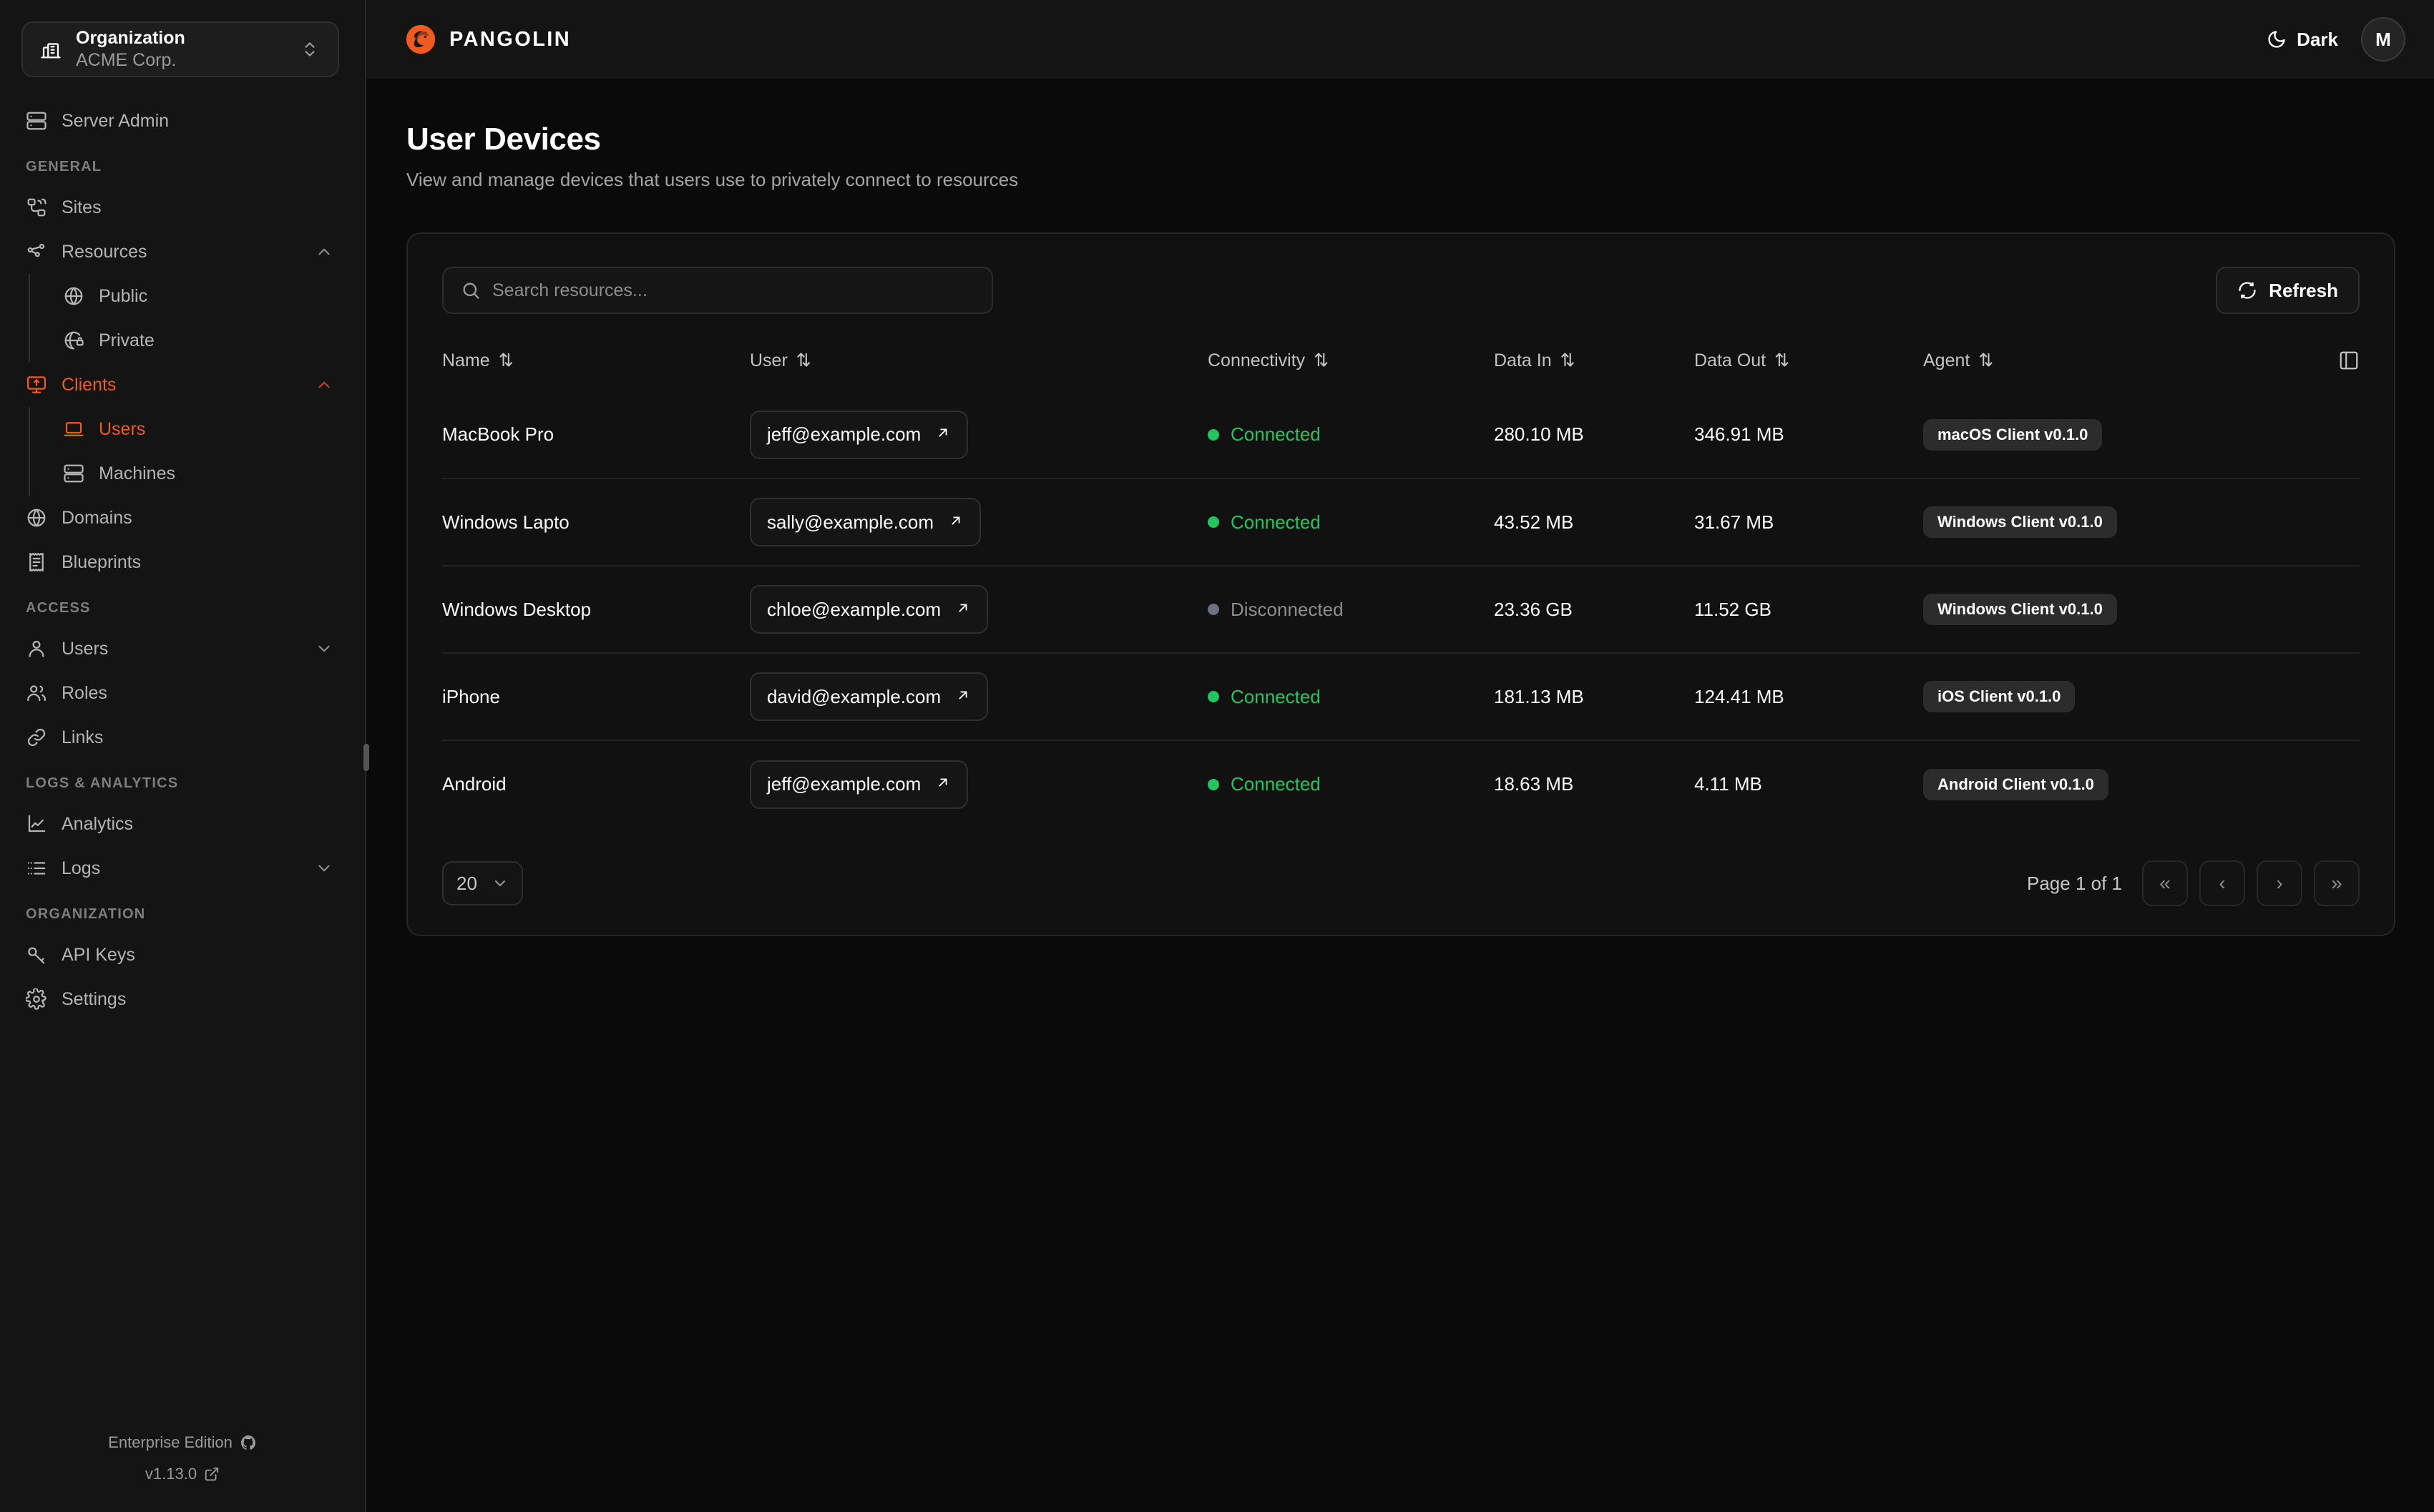  What do you see at coordinates (182, 562) in the screenshot?
I see `sidebar-item-blueprints: Blueprints` at bounding box center [182, 562].